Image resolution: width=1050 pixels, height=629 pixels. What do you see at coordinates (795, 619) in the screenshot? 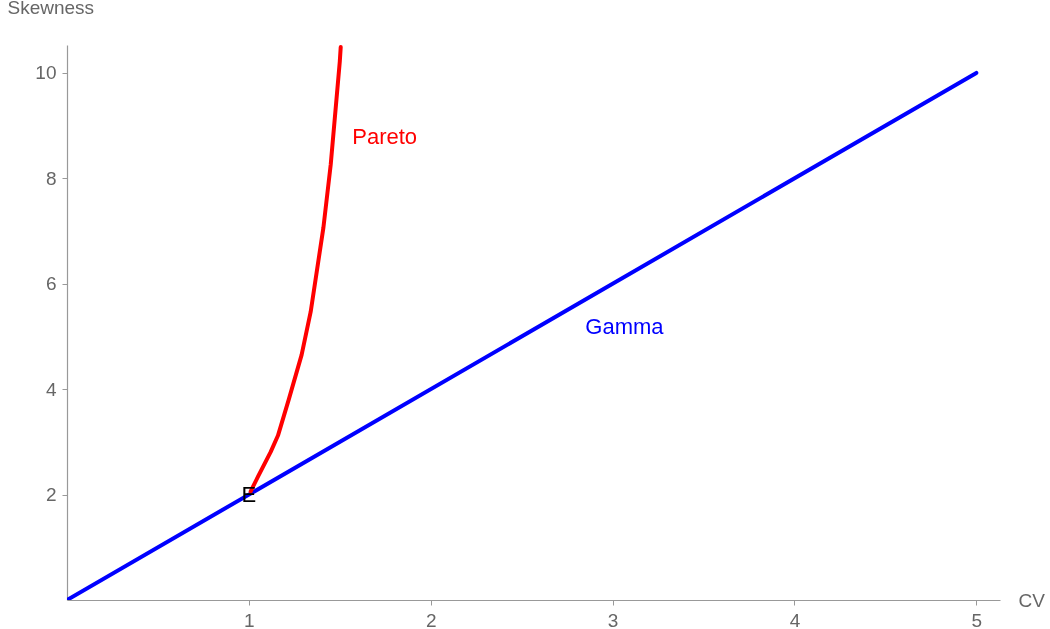
I see `x-tick-label: 4` at bounding box center [795, 619].